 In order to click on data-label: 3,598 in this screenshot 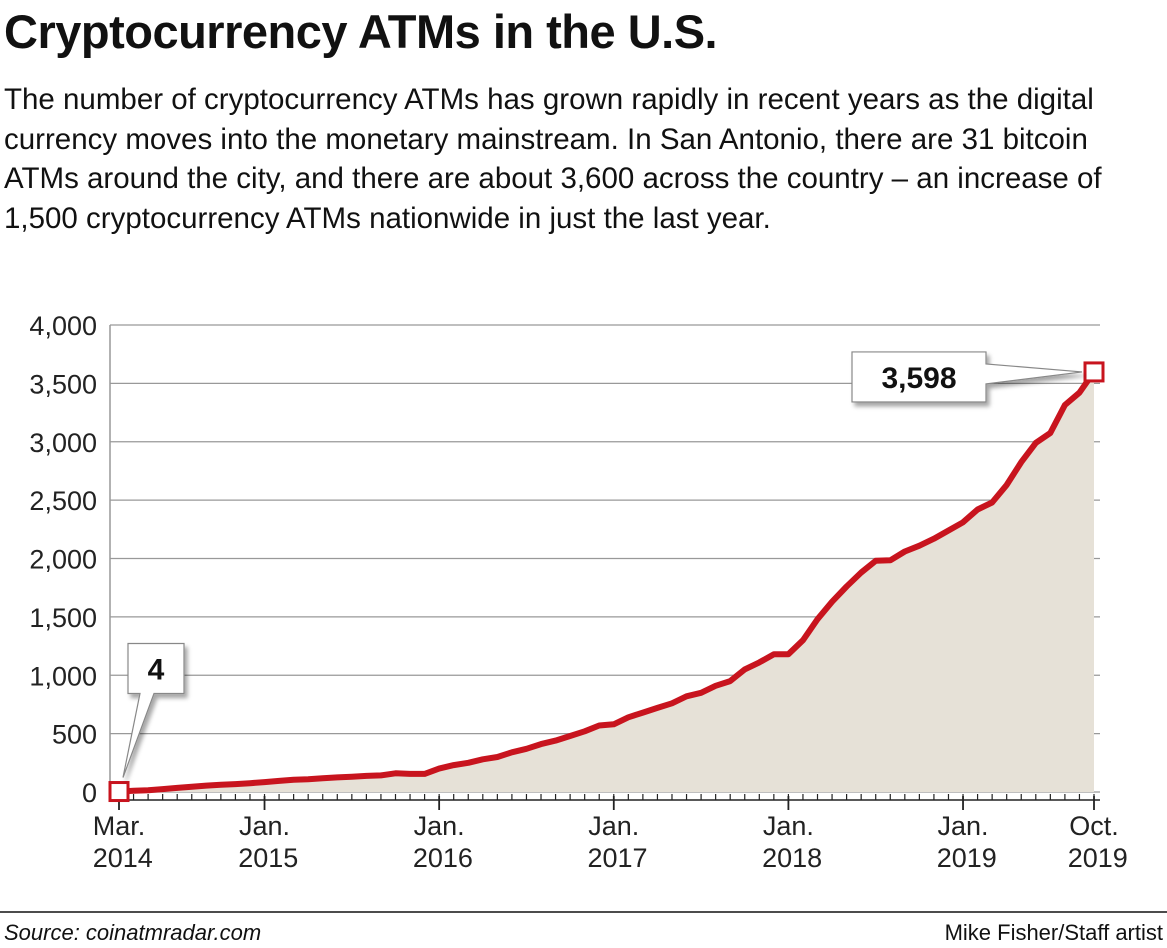, I will do `click(918, 378)`.